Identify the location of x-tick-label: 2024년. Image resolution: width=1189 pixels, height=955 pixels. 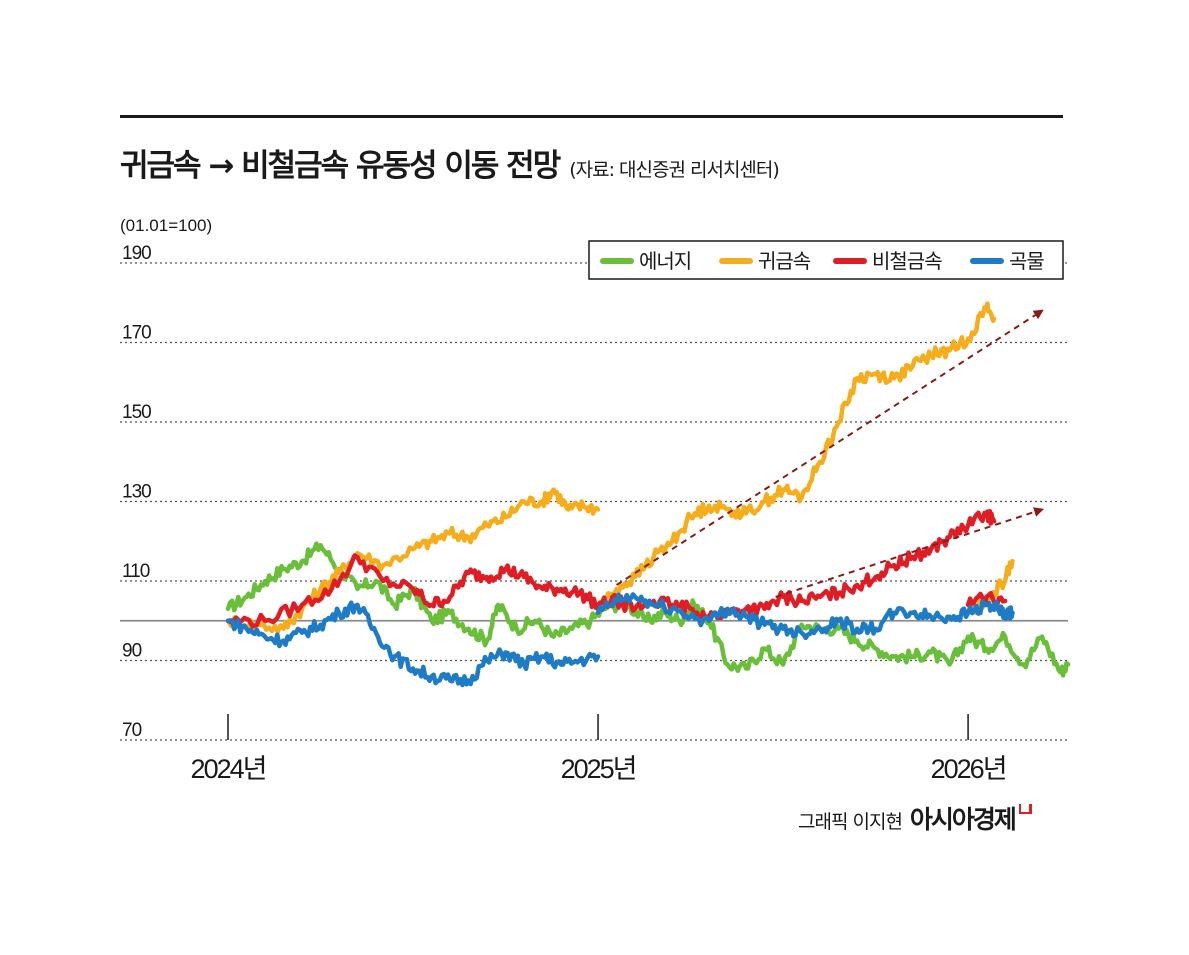
(228, 769).